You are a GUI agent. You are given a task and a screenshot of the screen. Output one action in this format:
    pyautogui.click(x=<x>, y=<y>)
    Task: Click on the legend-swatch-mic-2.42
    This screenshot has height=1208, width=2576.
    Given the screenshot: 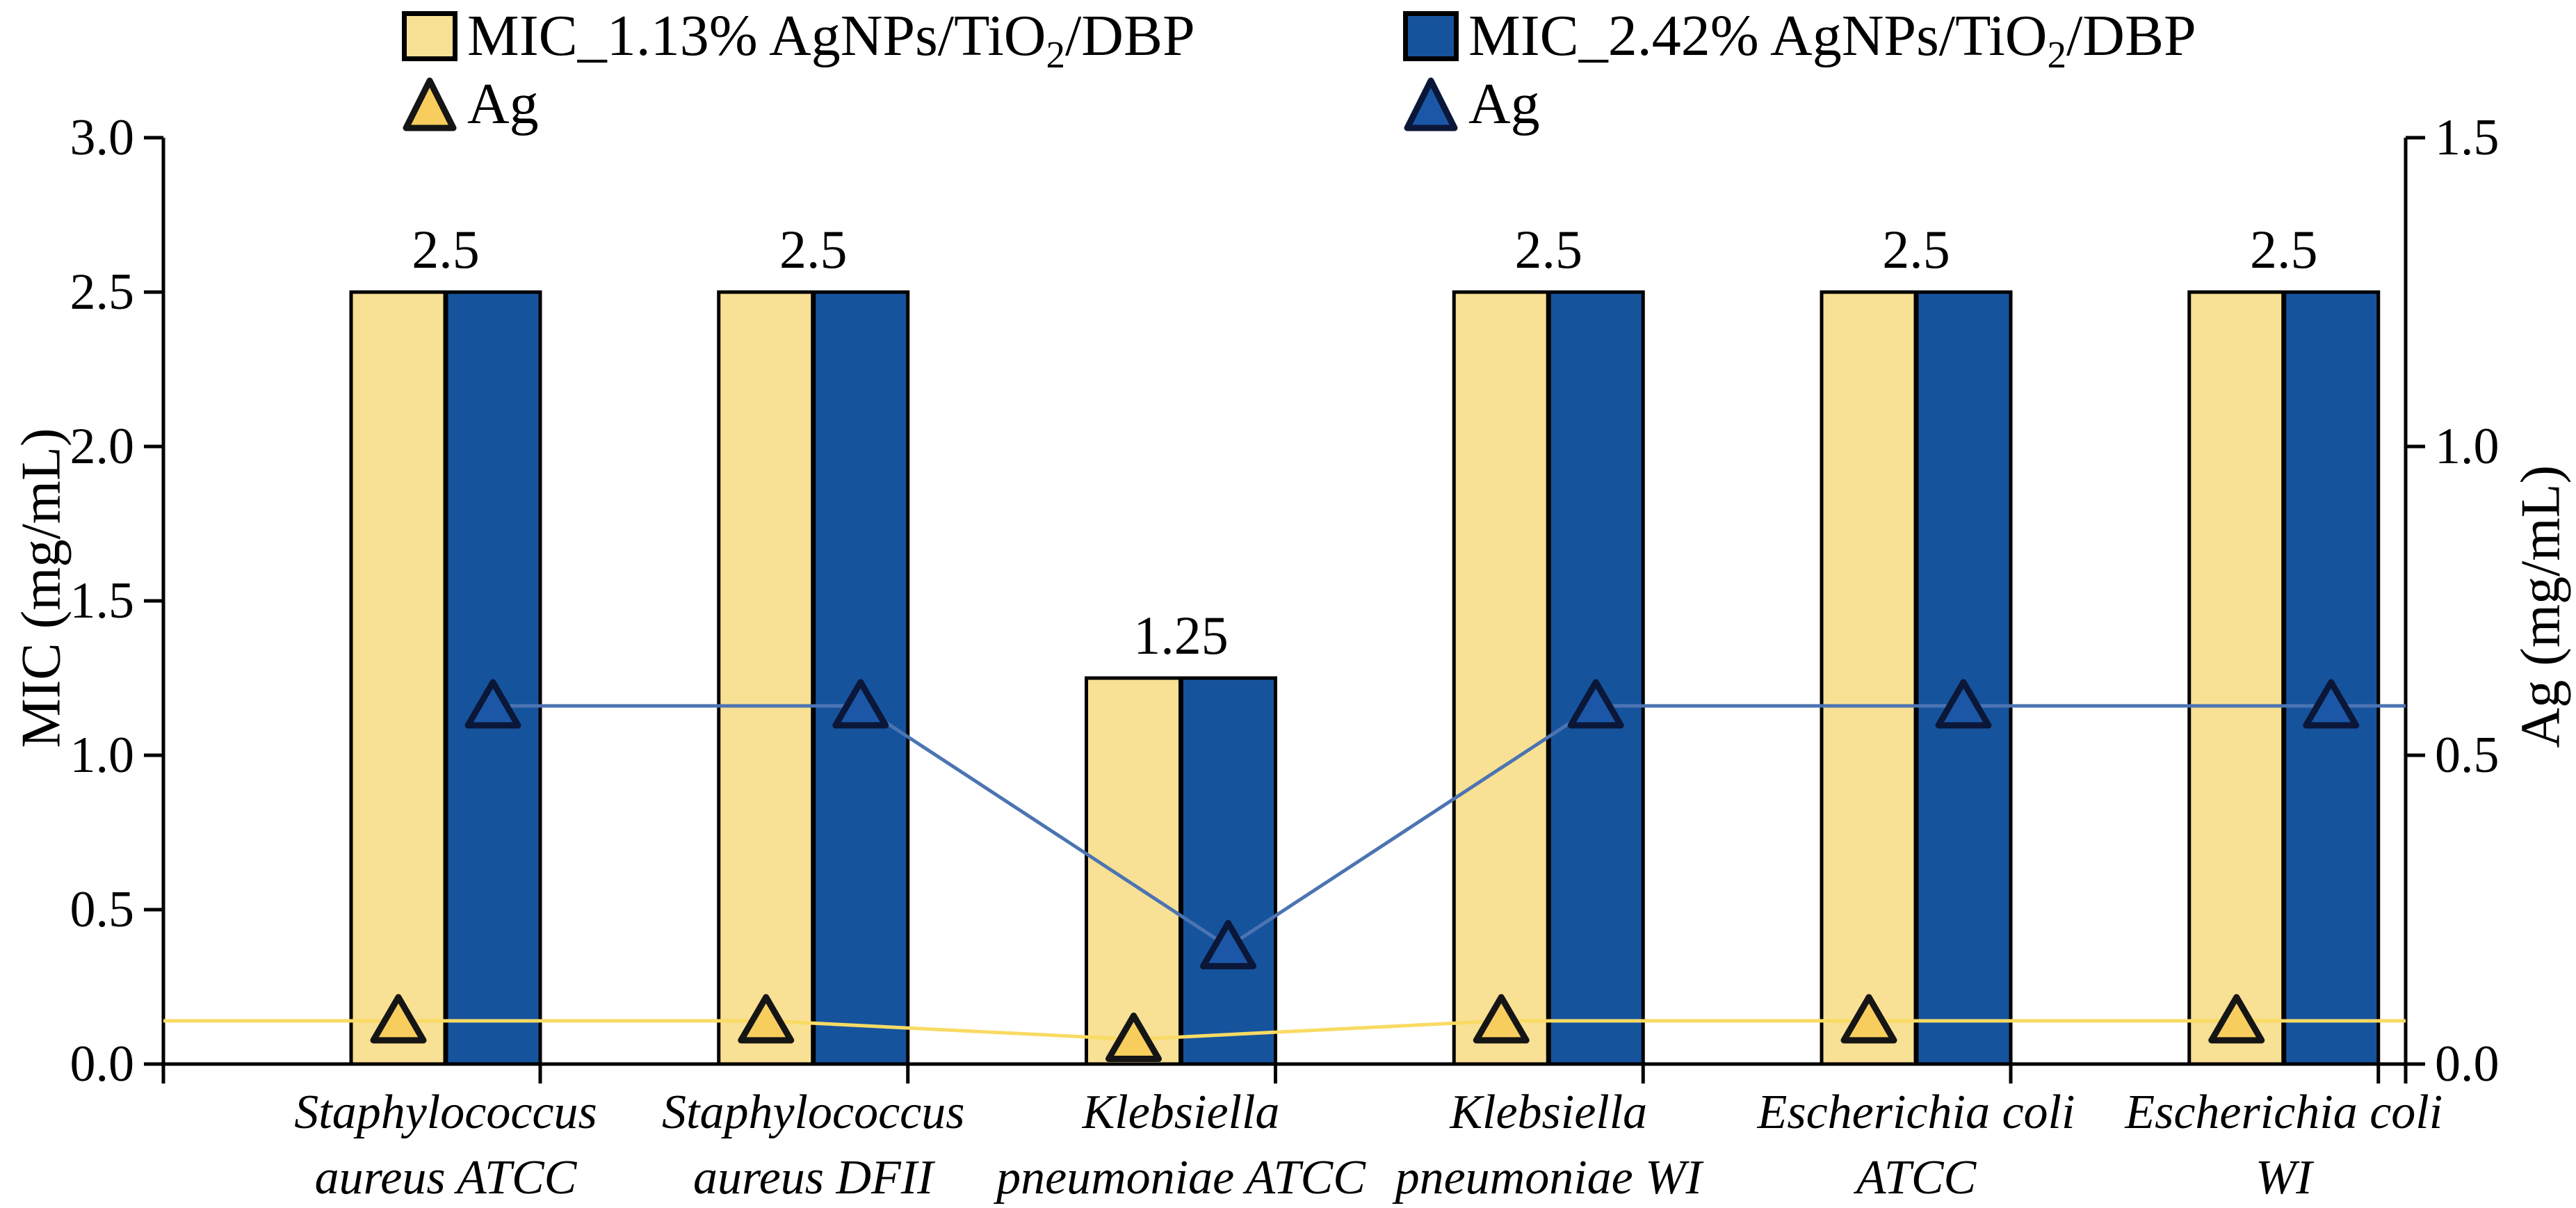 What is the action you would take?
    pyautogui.click(x=1431, y=36)
    